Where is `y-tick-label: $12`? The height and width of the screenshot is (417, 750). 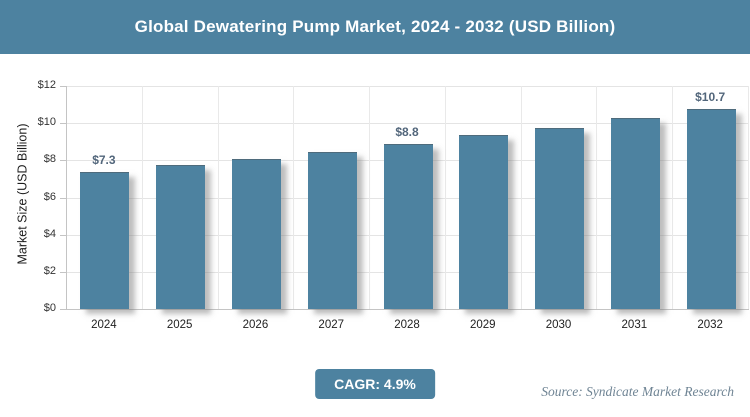
y-tick-label: $12 is located at coordinates (46, 85).